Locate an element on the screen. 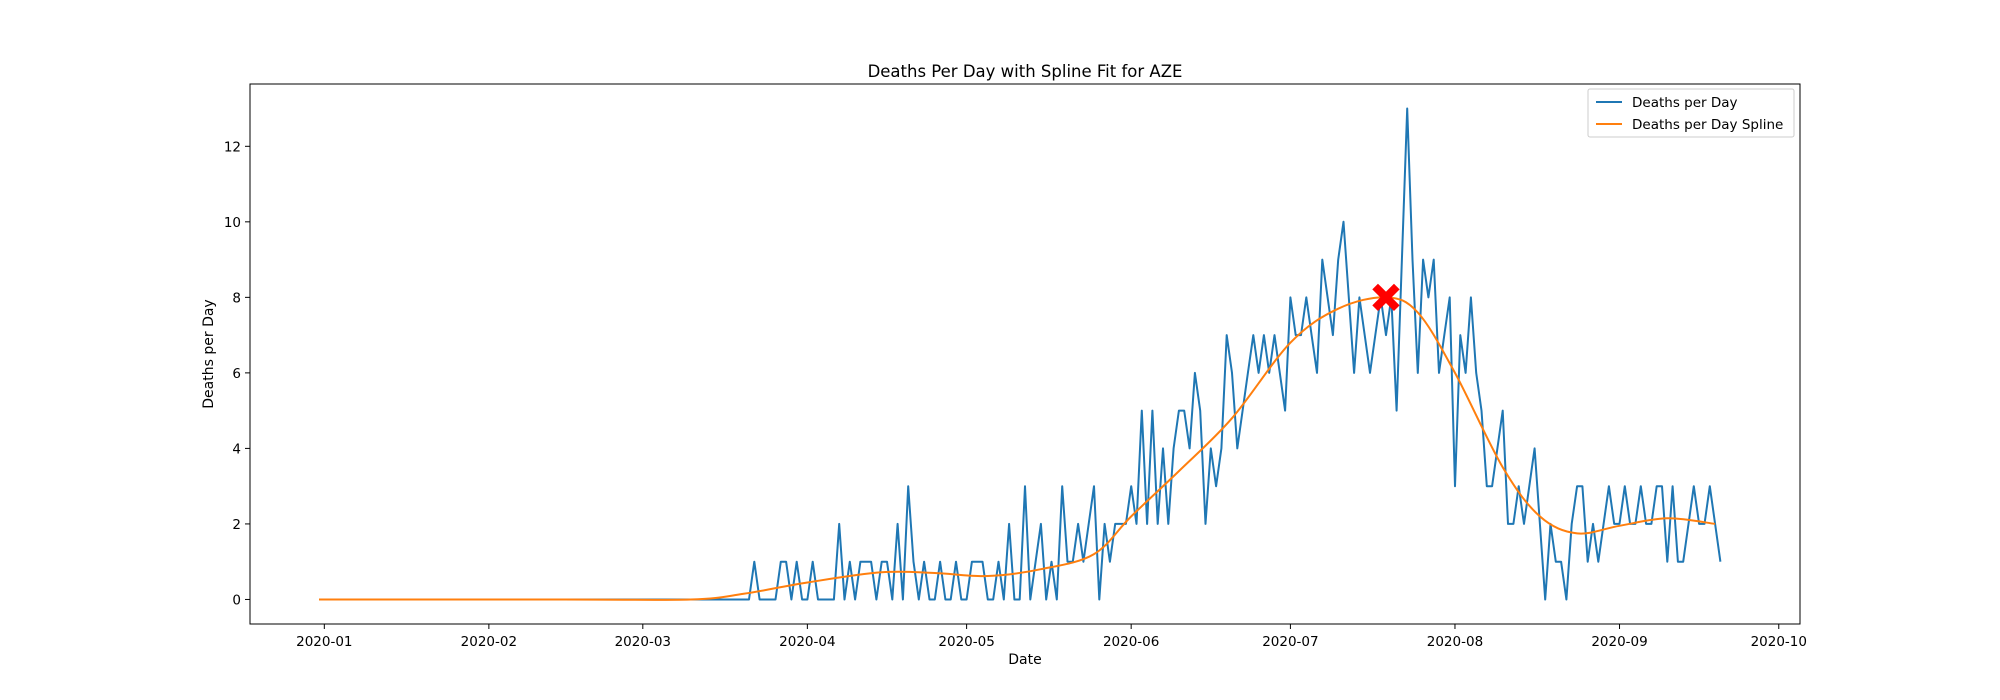  y-tick-label: 8 is located at coordinates (236, 298).